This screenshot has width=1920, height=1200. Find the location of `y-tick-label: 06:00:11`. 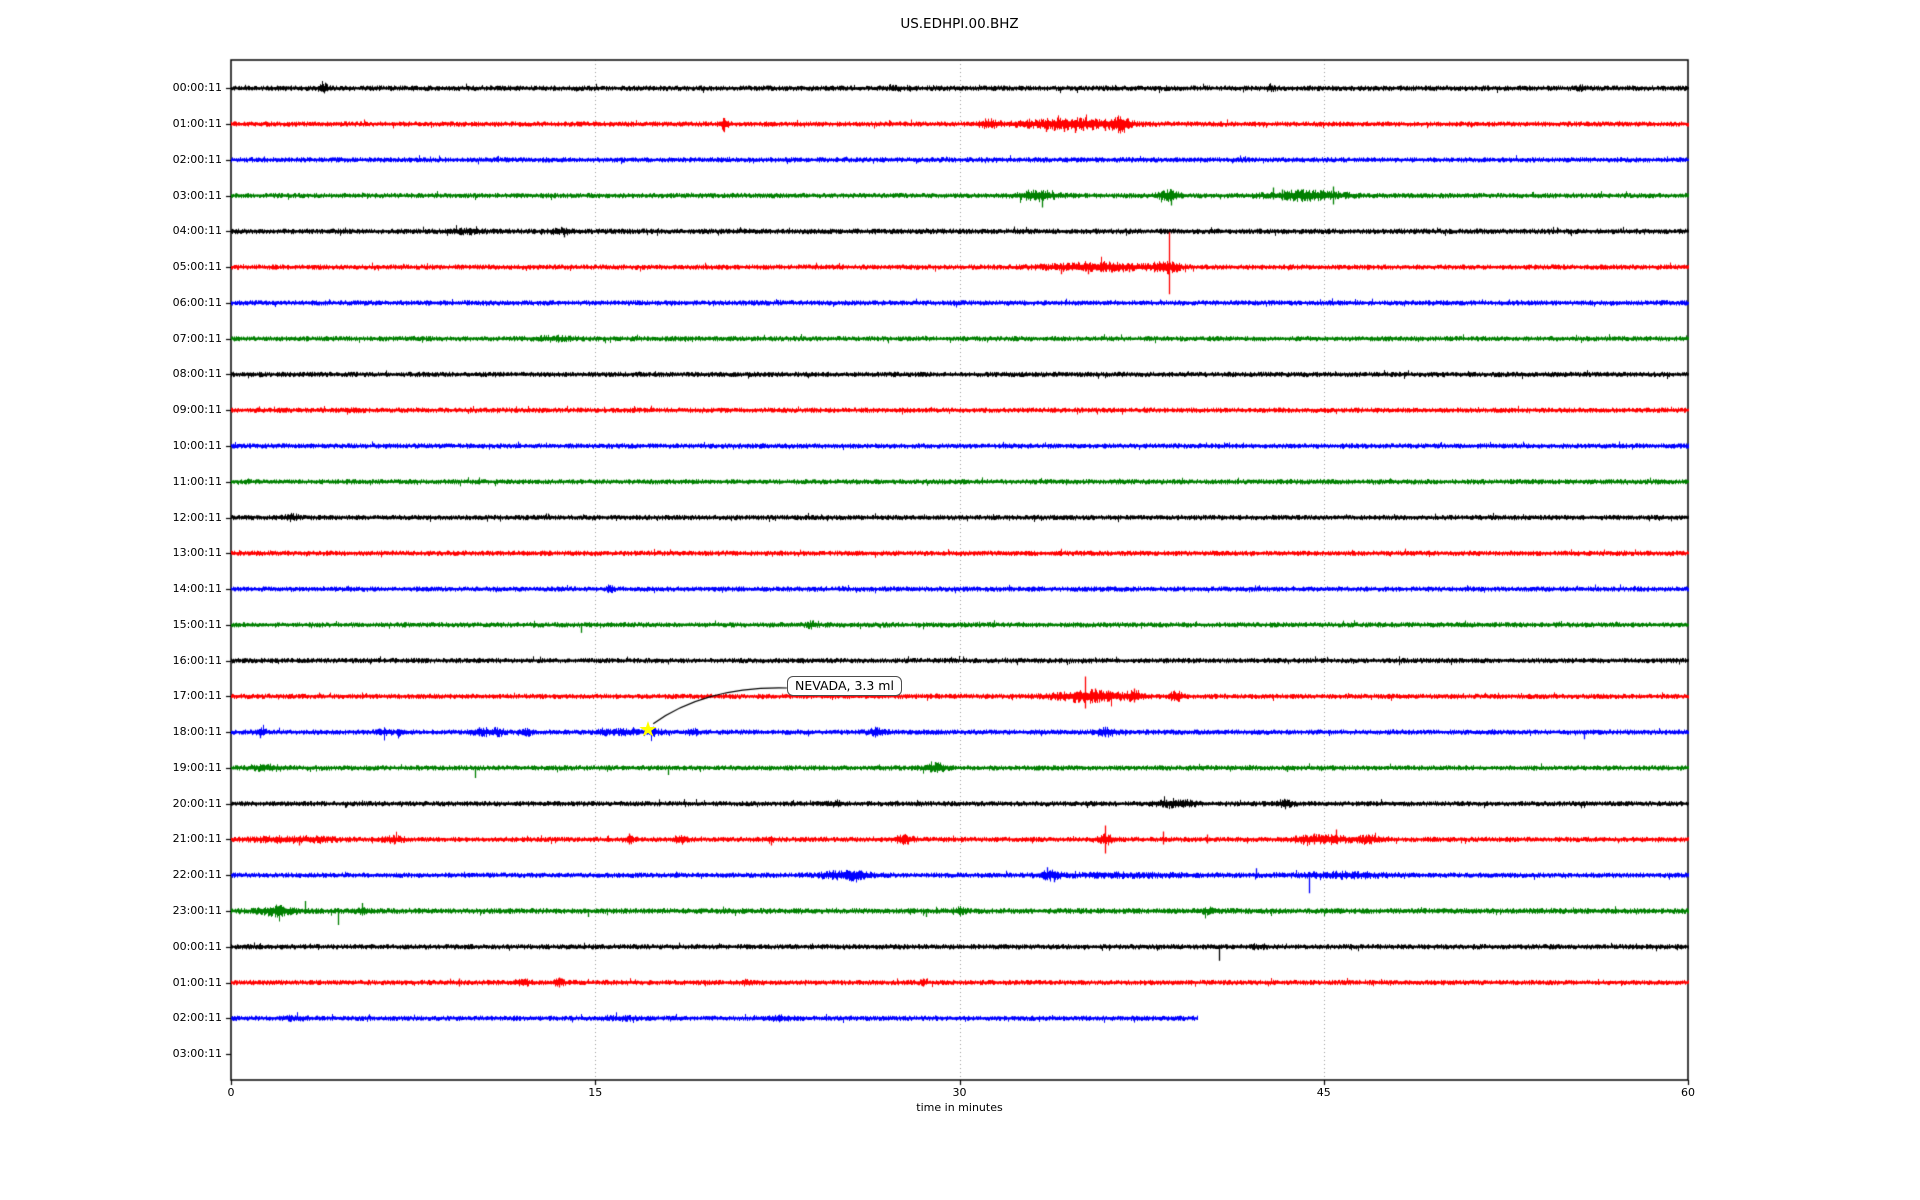

y-tick-label: 06:00:11 is located at coordinates (197, 302).